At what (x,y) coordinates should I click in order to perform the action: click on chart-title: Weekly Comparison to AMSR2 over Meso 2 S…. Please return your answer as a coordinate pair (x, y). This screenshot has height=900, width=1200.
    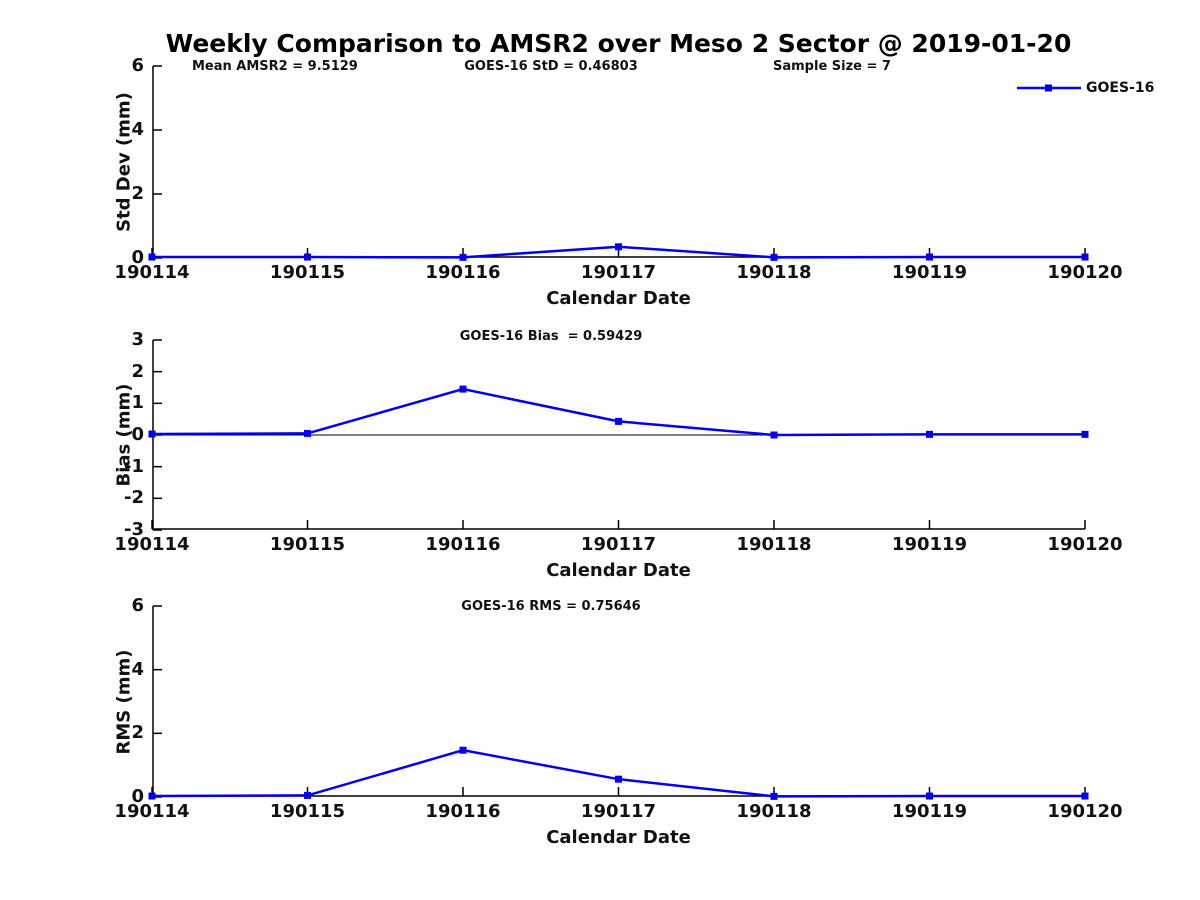
    Looking at the image, I should click on (618, 43).